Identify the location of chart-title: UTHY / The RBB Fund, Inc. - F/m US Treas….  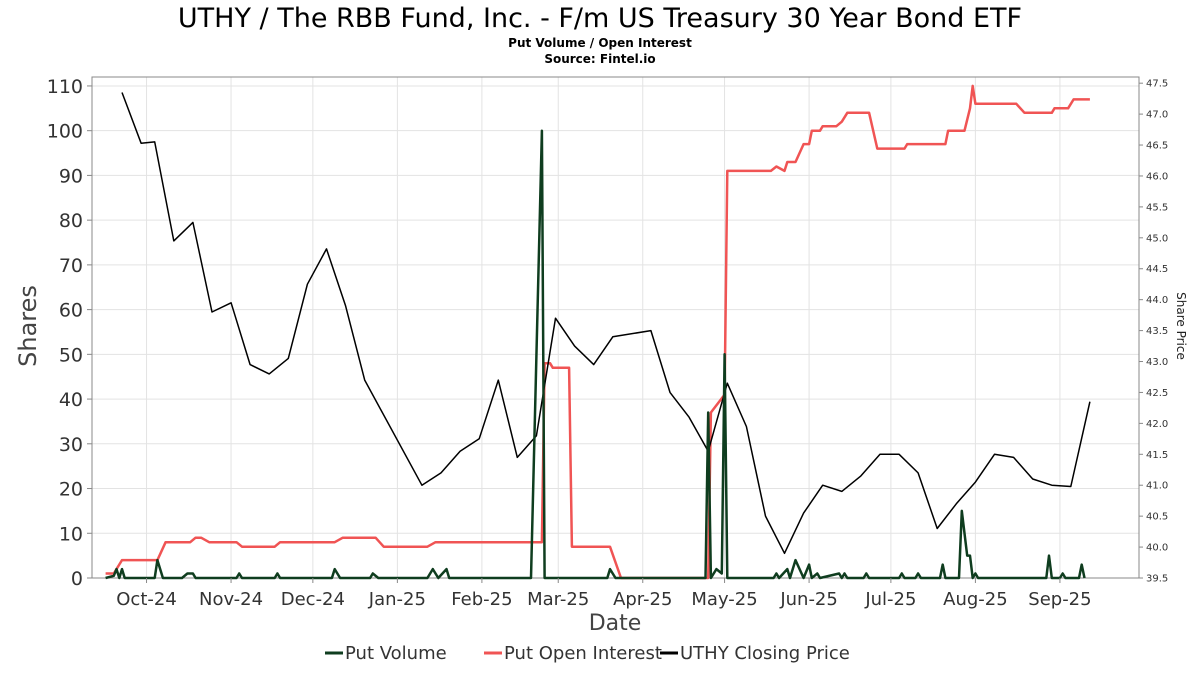
(600, 18).